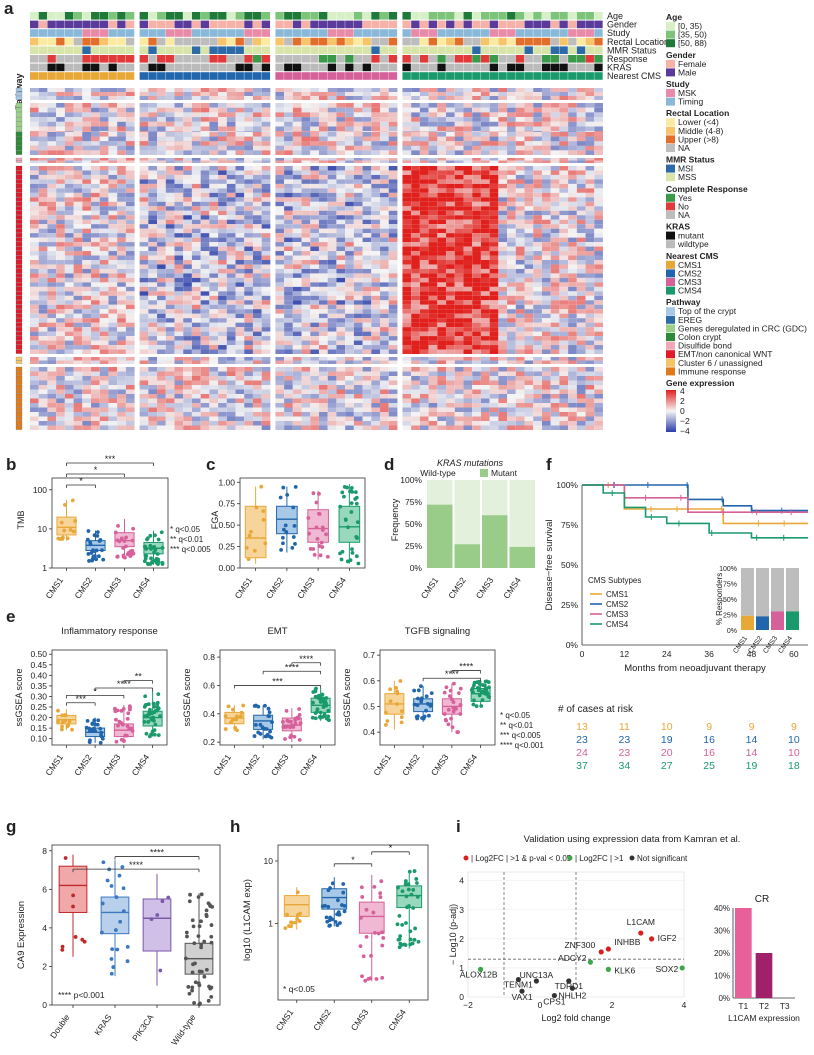 The image size is (814, 1055). What do you see at coordinates (622, 25) in the screenshot?
I see `track-label: Gender` at bounding box center [622, 25].